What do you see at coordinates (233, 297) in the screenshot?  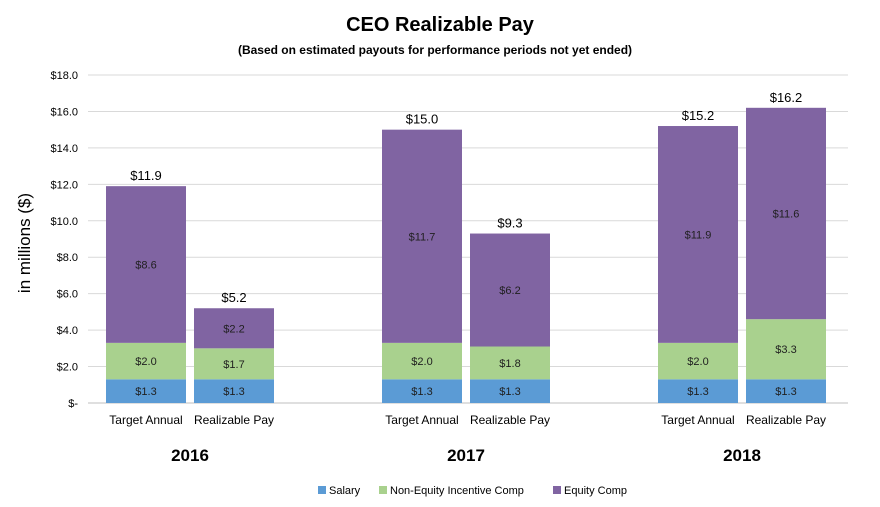 I see `bar-total-label: $5.2` at bounding box center [233, 297].